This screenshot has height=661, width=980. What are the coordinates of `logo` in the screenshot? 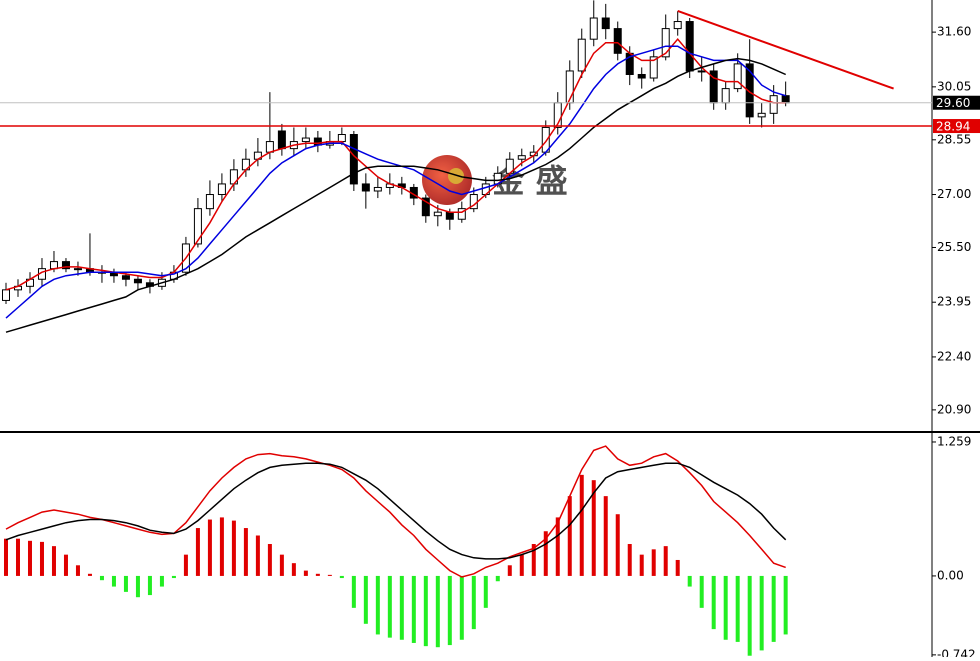 It's located at (447, 180).